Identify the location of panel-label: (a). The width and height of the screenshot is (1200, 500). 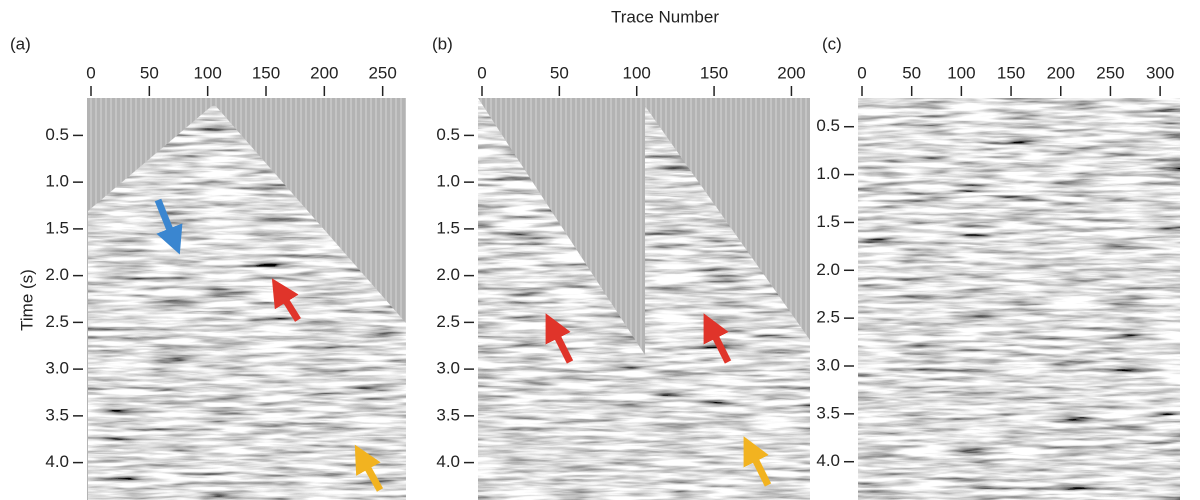
(20, 43).